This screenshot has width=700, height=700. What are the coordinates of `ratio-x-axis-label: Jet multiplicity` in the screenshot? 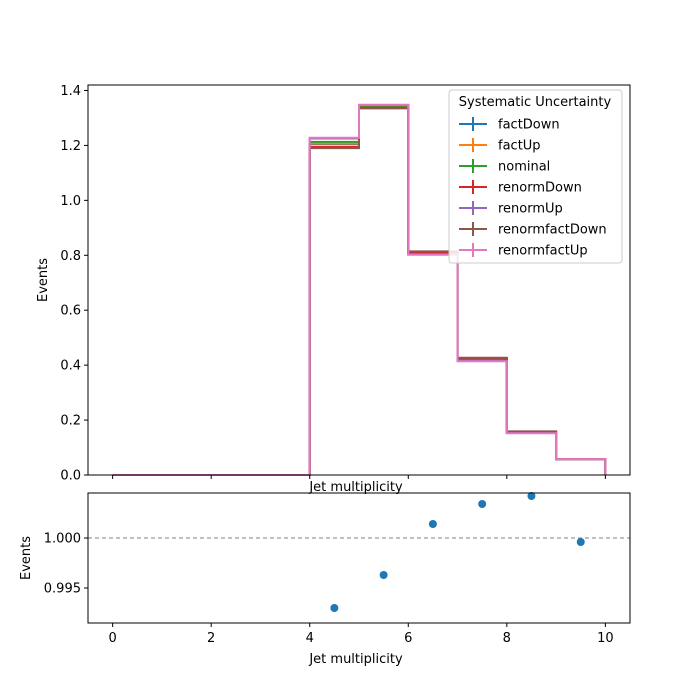 It's located at (355, 659).